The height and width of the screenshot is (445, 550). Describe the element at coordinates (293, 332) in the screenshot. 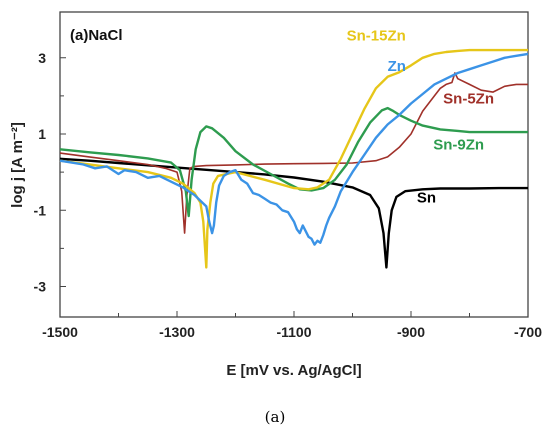

I see `x-tick-label: -1100` at that location.